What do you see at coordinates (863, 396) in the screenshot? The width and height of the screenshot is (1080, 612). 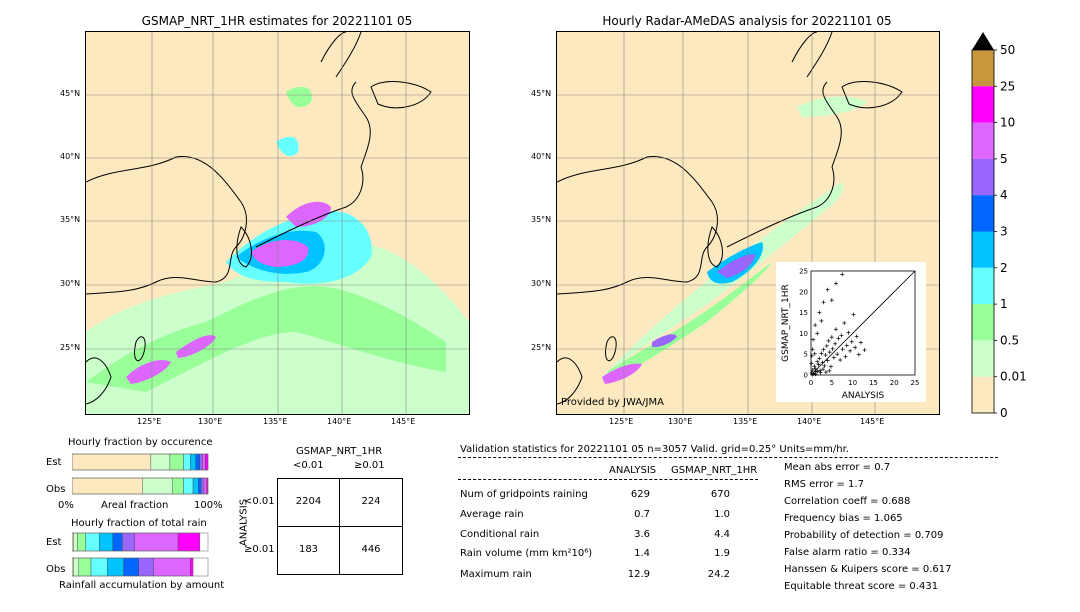 I see `scatter-xlabel: ANALYSIS` at bounding box center [863, 396].